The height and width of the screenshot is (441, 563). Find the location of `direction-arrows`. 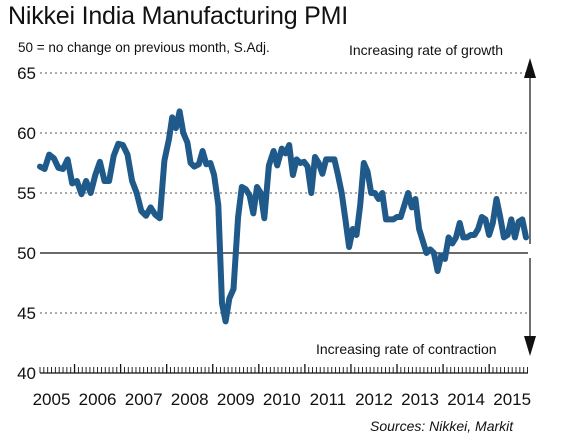

direction-arrows is located at coordinates (530, 207).